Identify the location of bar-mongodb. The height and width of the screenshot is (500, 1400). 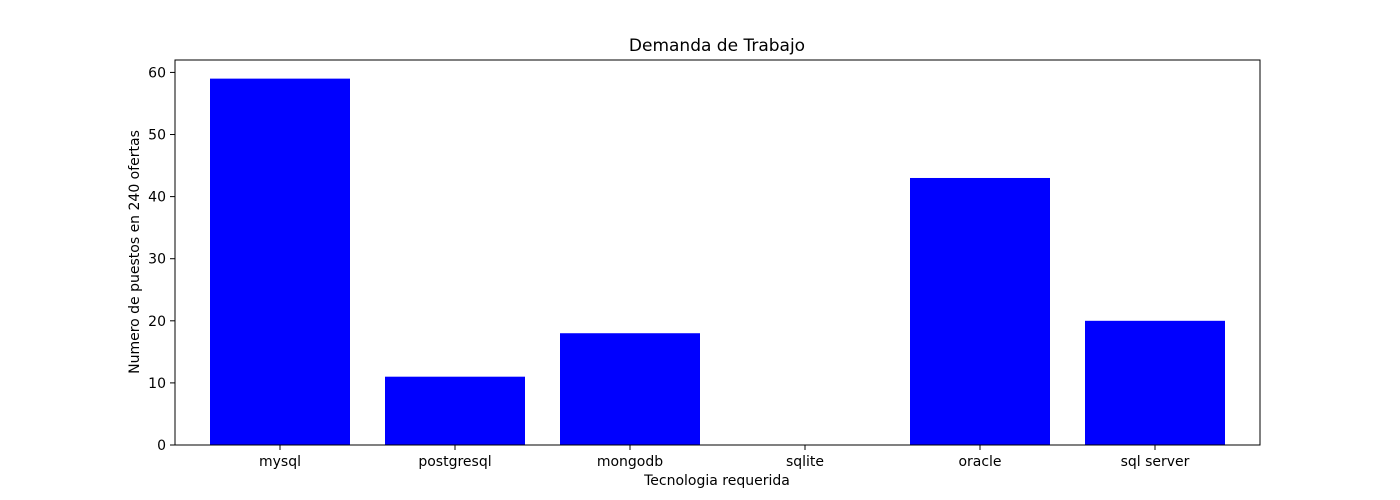
(630, 389).